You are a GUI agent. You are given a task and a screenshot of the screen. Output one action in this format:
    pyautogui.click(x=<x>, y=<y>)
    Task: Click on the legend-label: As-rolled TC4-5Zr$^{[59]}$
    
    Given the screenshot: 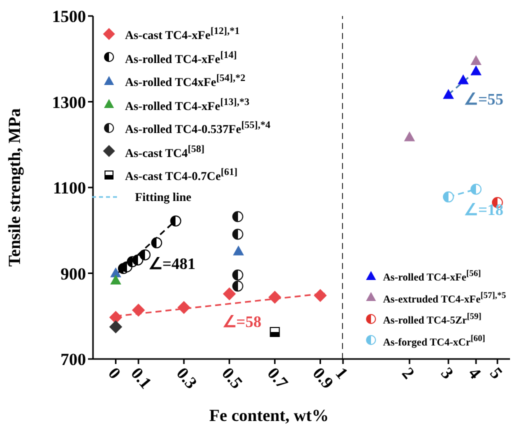 What is the action you would take?
    pyautogui.click(x=432, y=319)
    